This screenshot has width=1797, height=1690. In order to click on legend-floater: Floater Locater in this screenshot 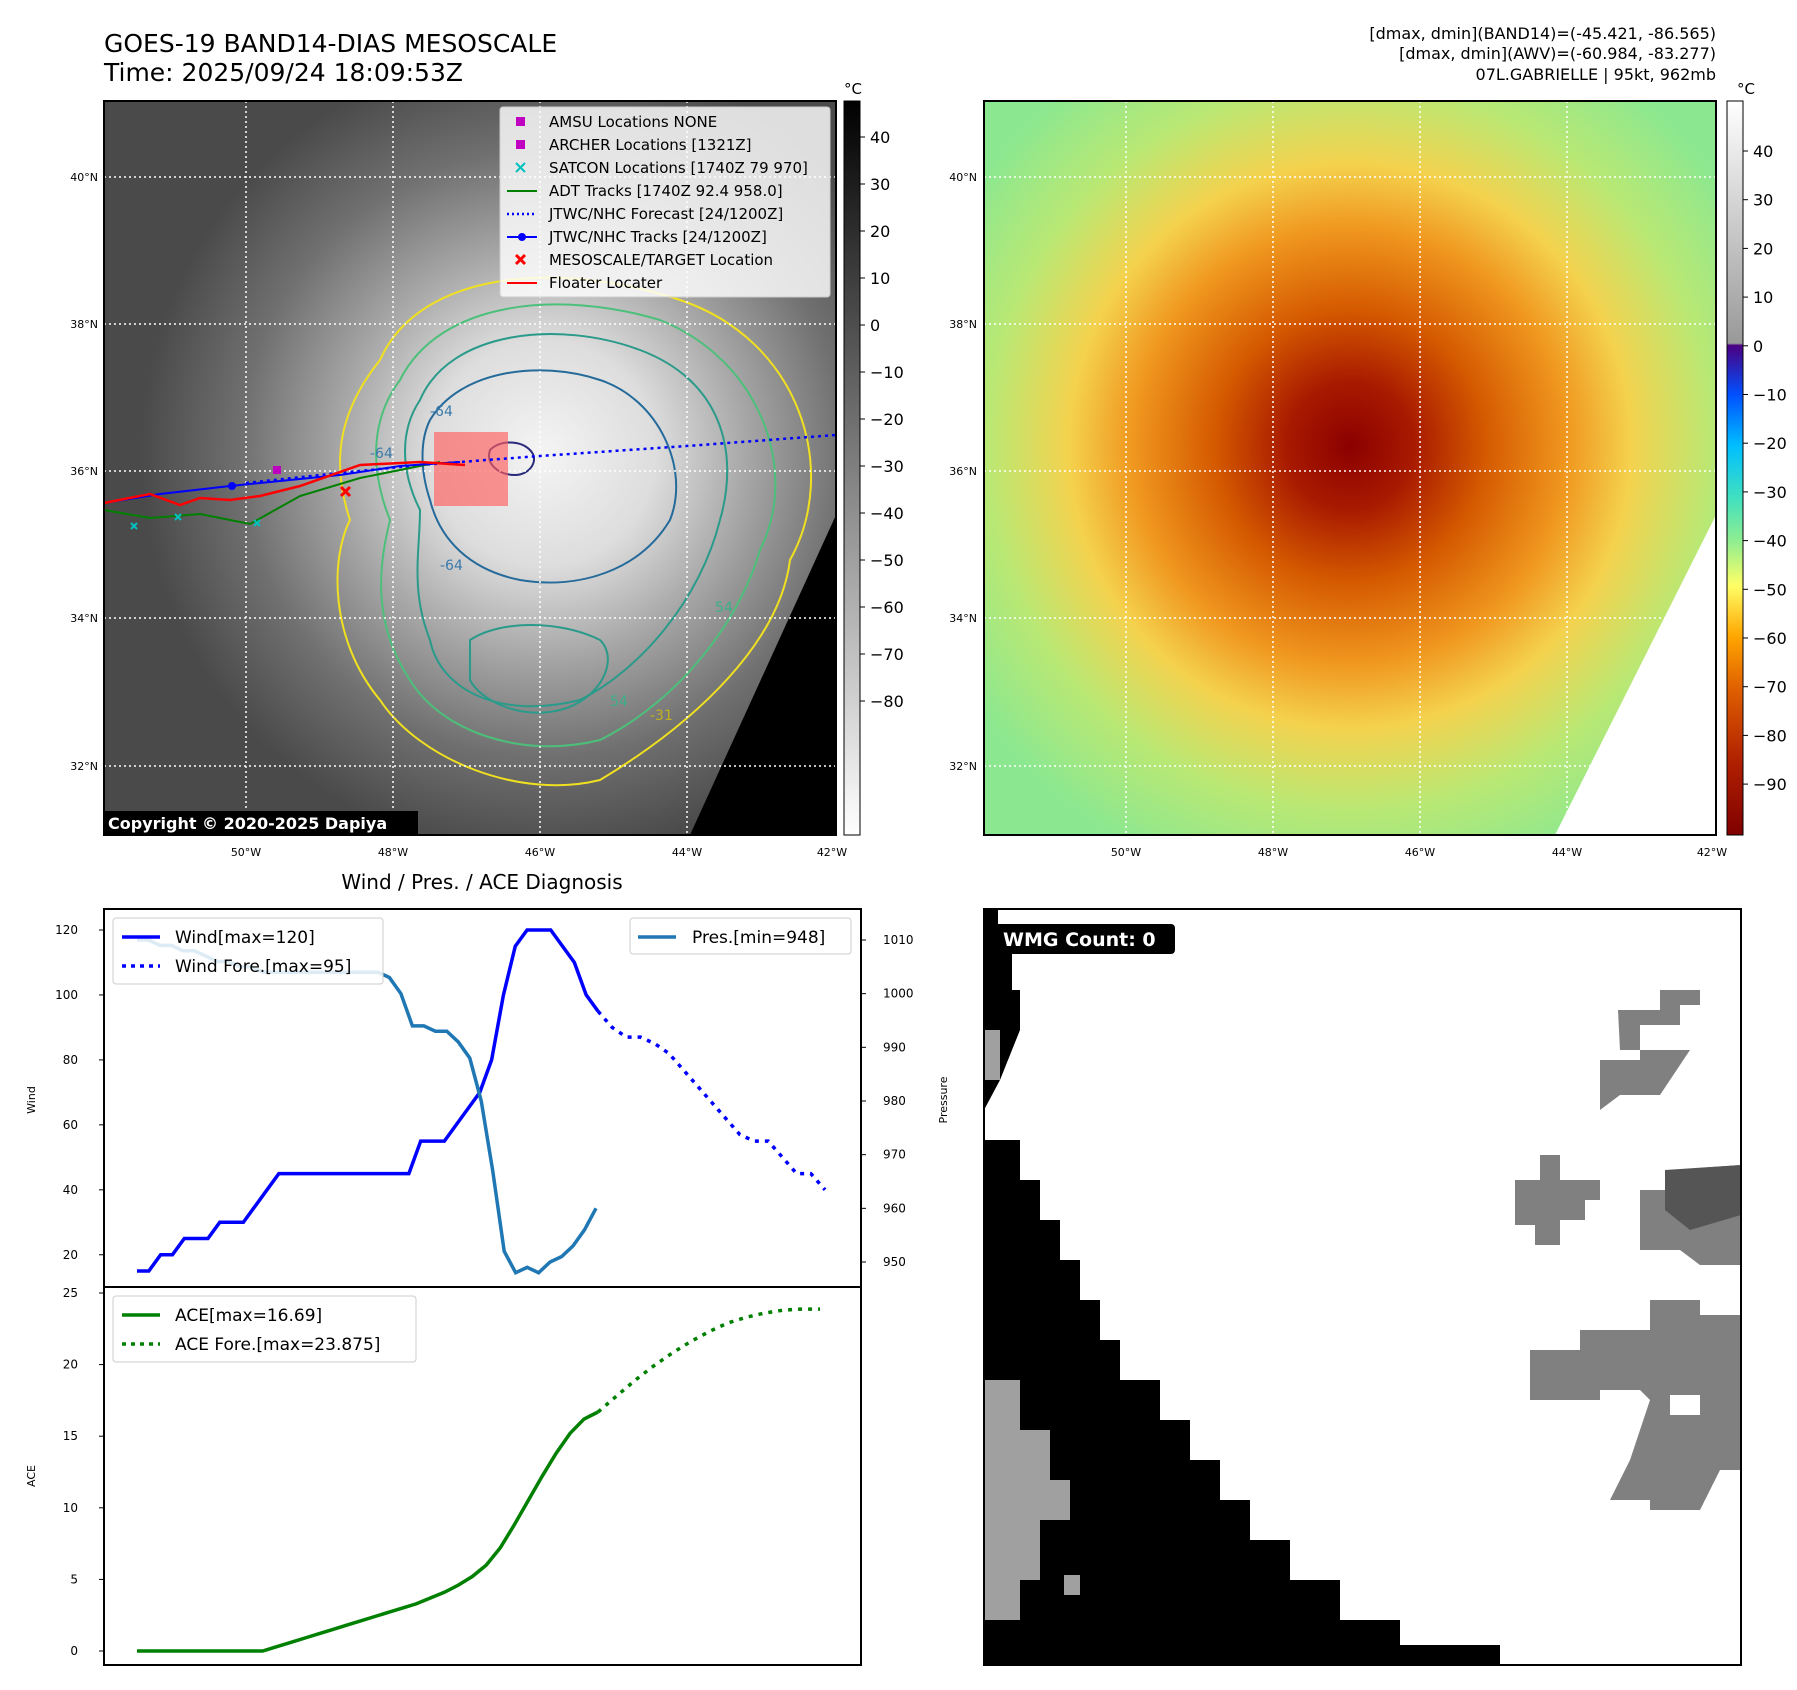, I will do `click(606, 283)`.